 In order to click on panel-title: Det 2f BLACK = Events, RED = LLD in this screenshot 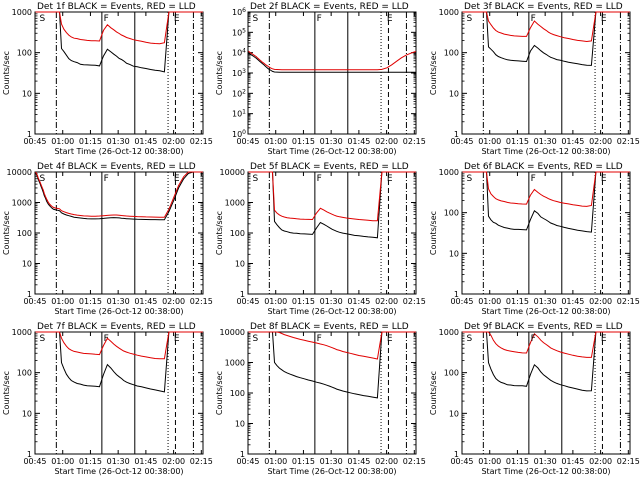, I will do `click(329, 7)`.